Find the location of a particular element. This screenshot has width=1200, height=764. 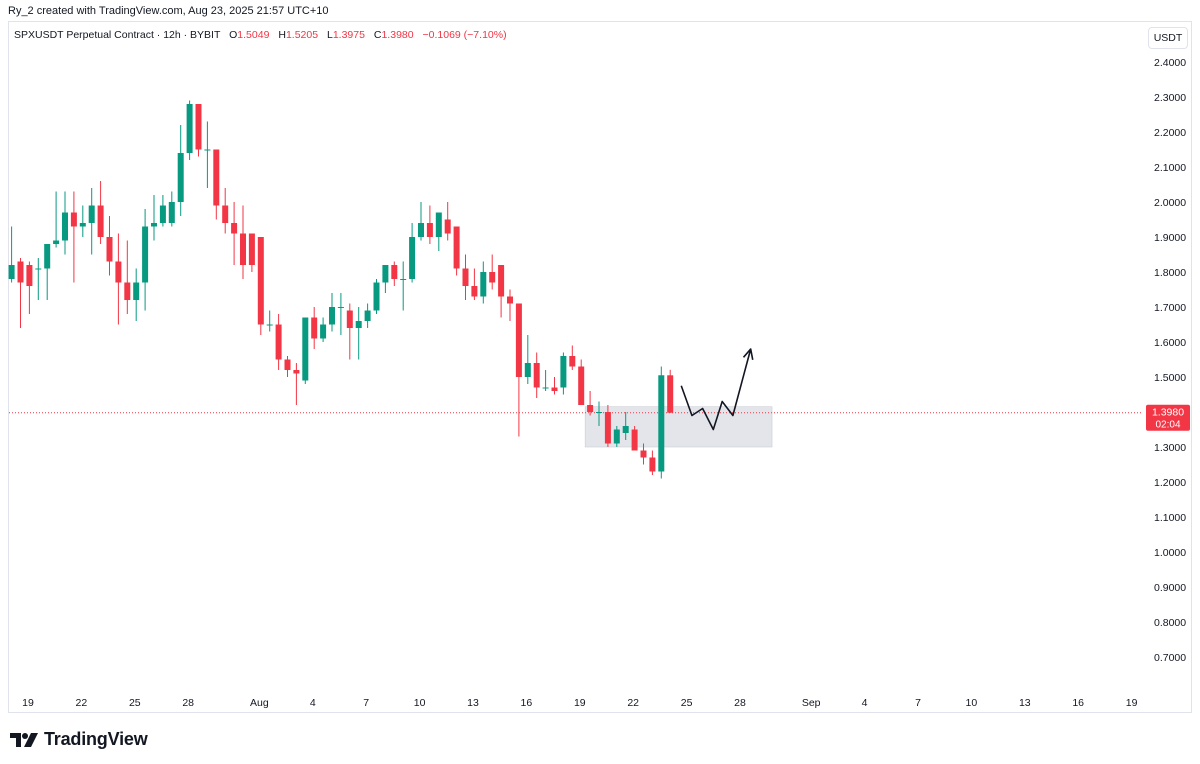

x-tick-label: 7 is located at coordinates (366, 703).